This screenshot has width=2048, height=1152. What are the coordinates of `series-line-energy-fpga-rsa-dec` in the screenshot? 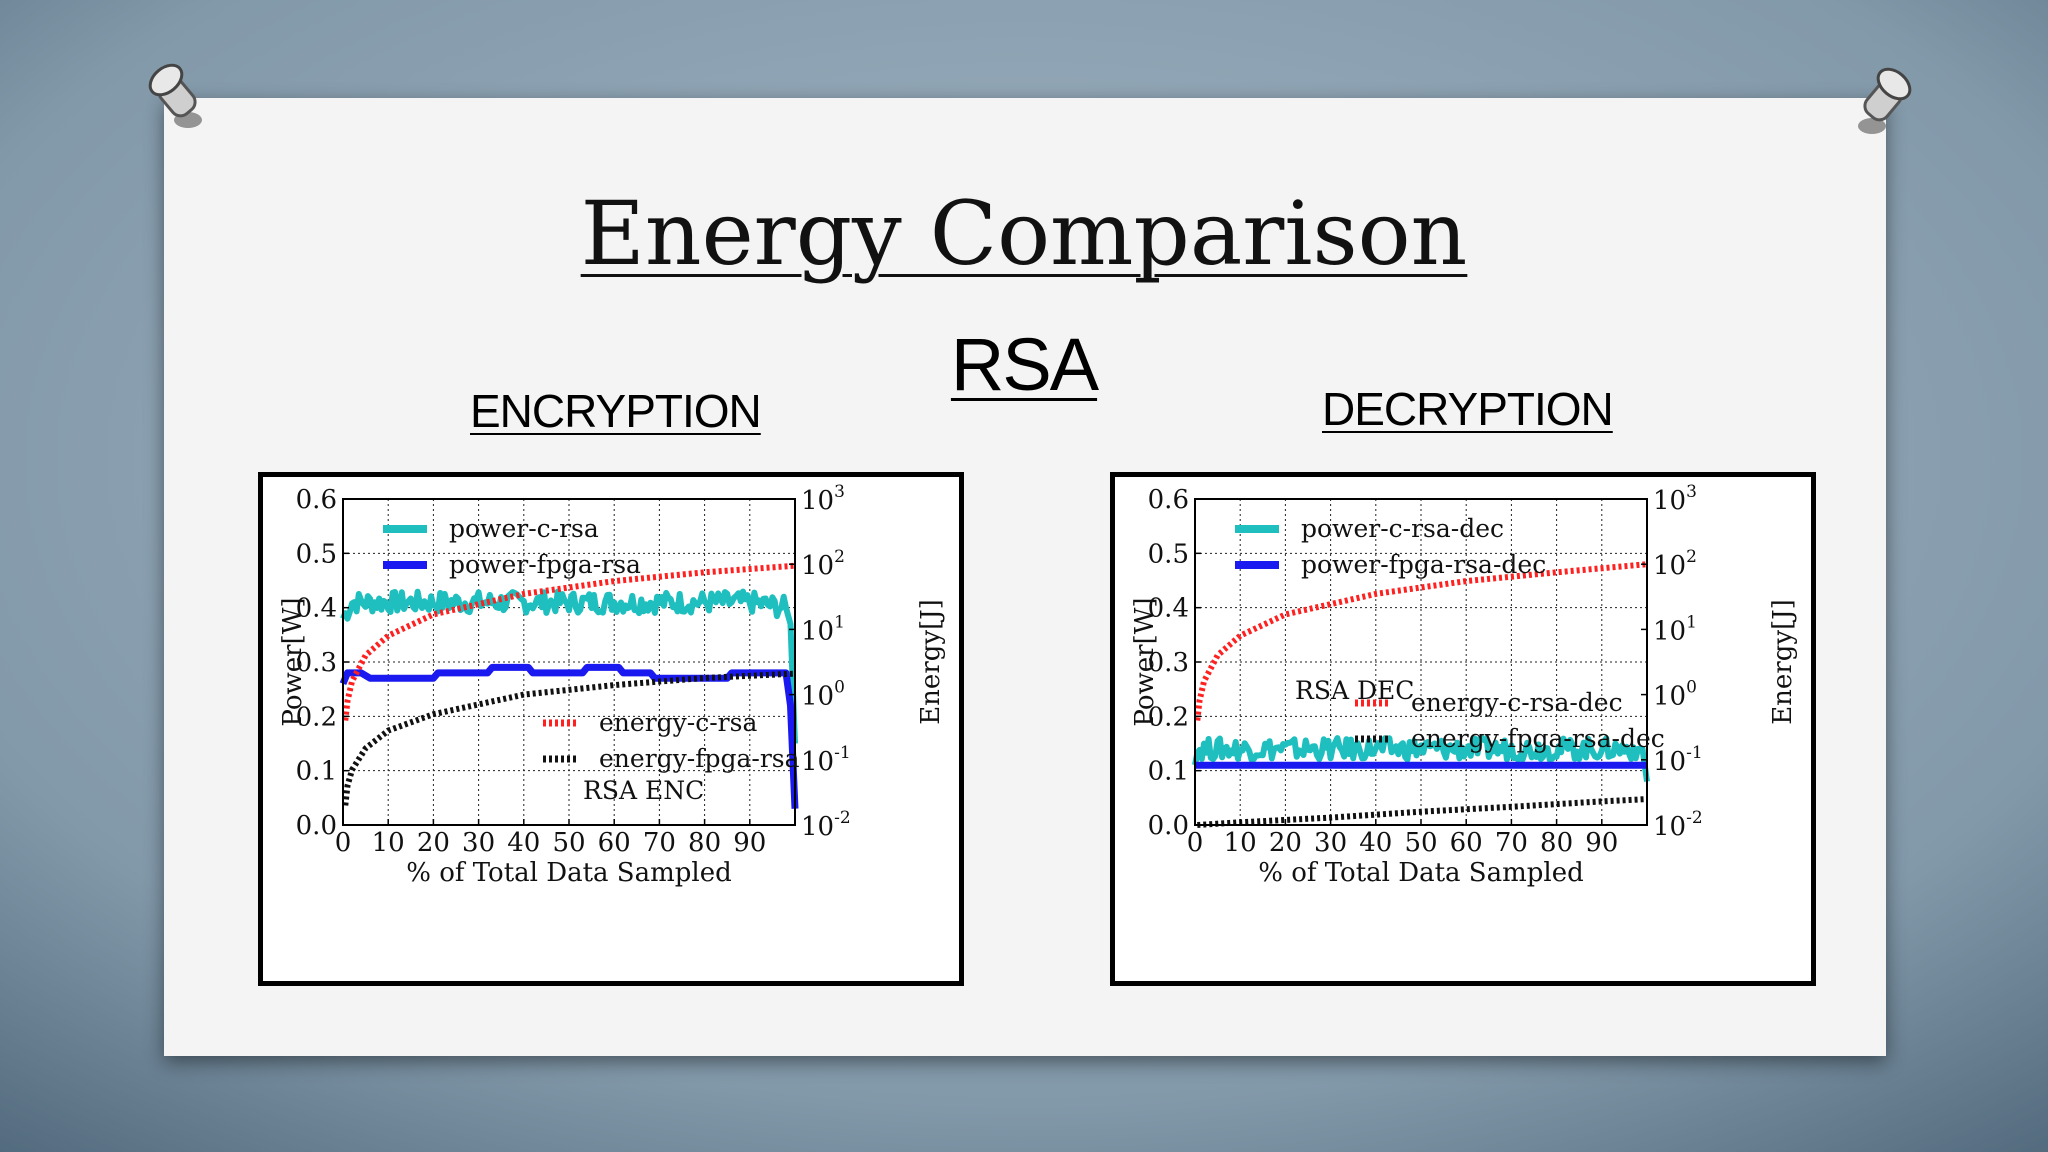 It's located at (1422, 812).